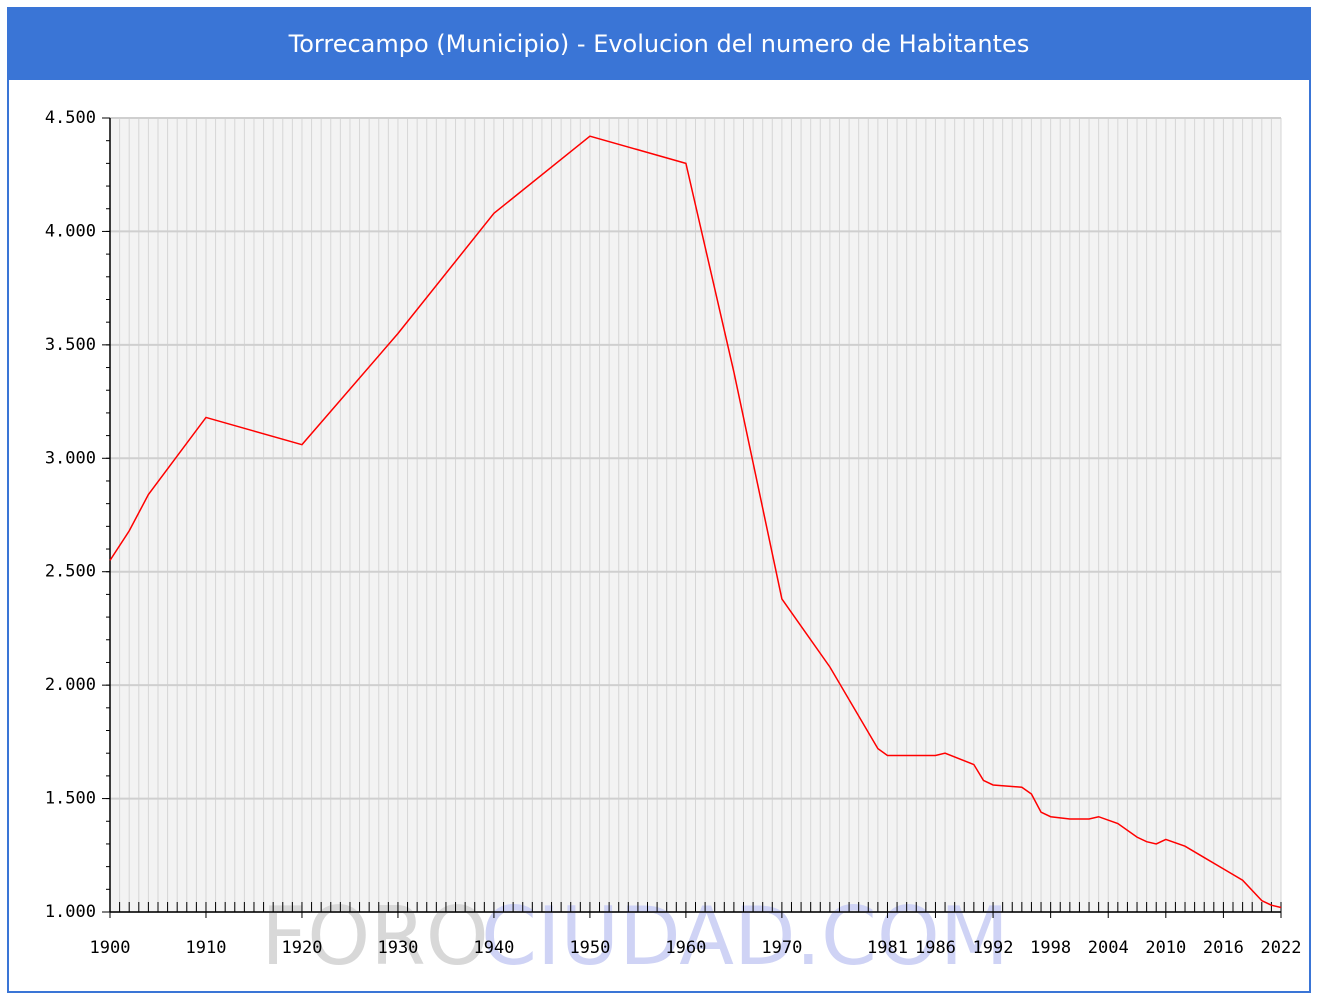  I want to click on y-tick-label: 4.000, so click(70, 231).